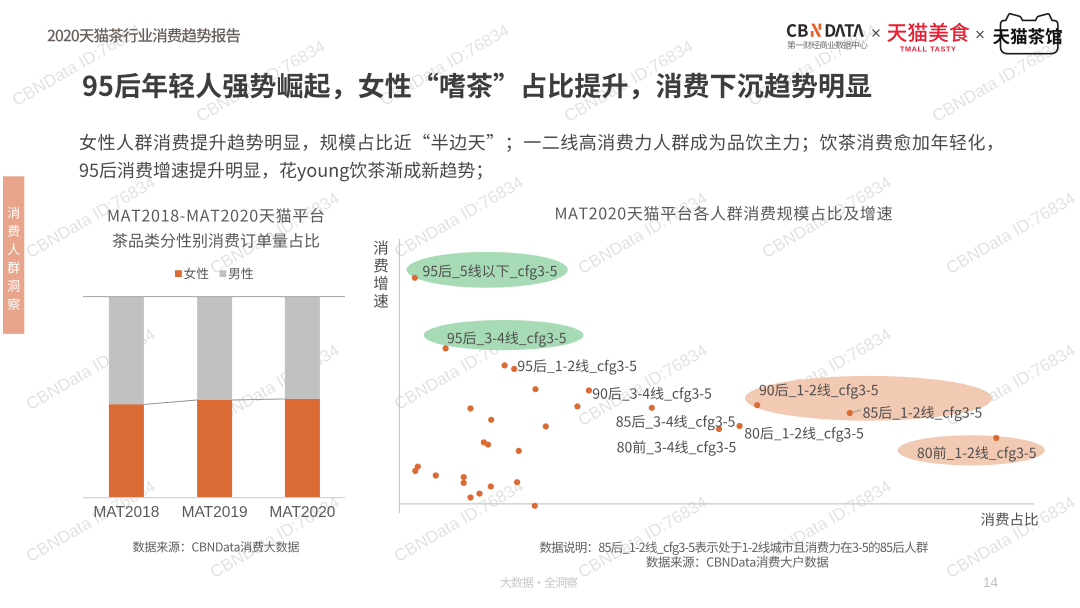 This screenshot has height=608, width=1080. Describe the element at coordinates (302, 512) in the screenshot. I see `svg-text: MAT2020` at that location.